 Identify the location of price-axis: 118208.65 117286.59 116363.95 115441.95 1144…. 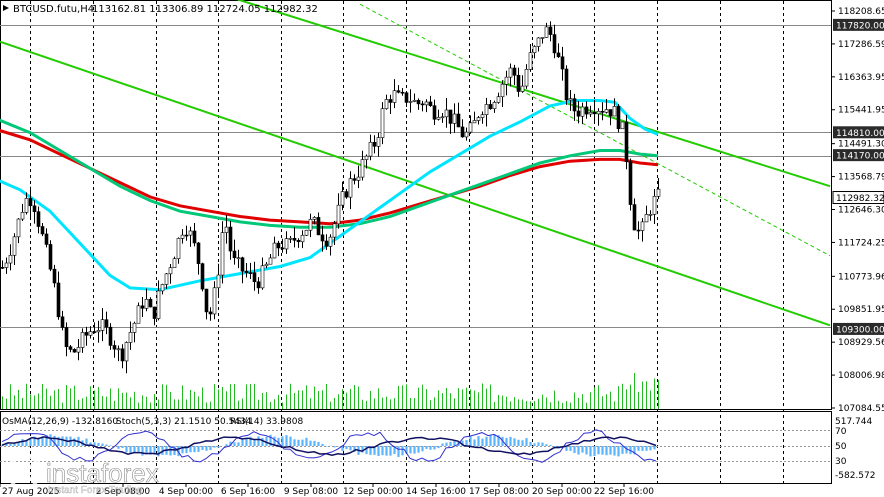
(857, 210).